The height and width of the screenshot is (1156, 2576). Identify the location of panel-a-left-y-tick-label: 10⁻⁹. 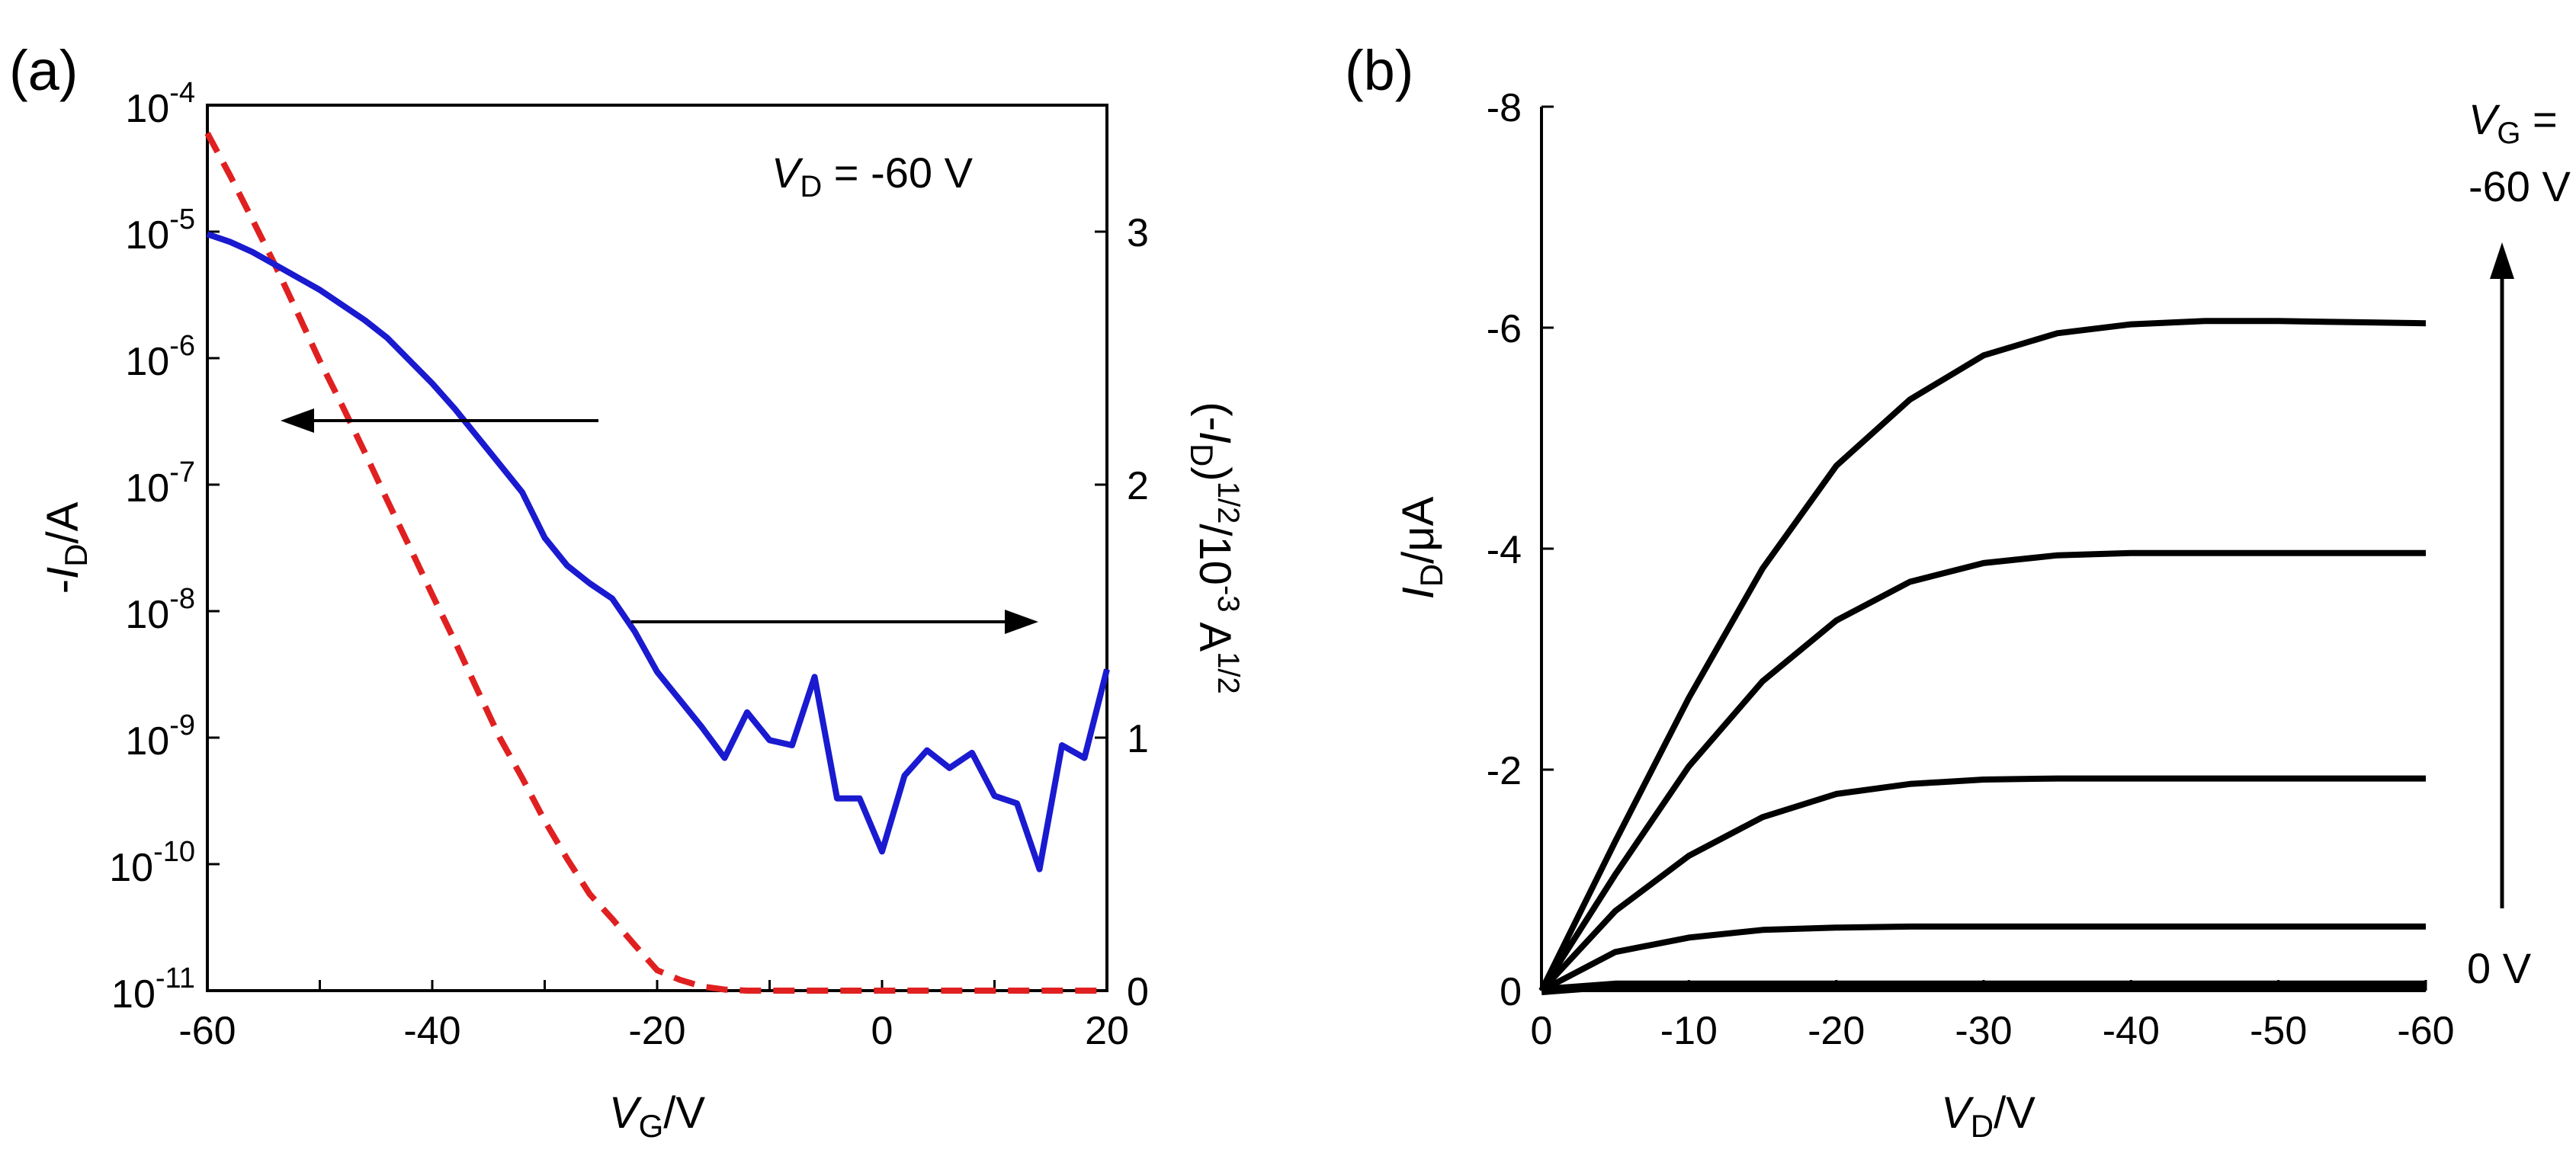
(160, 737).